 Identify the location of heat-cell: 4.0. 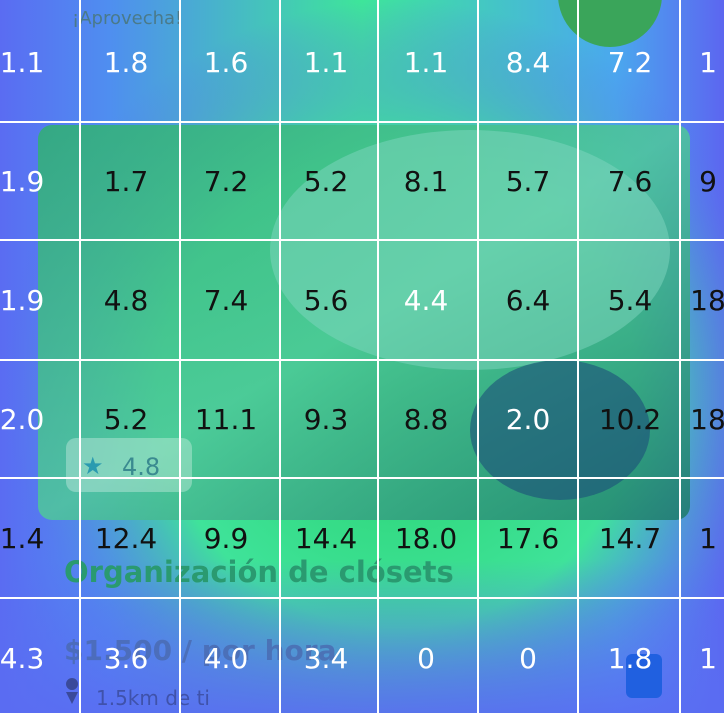
(226, 658).